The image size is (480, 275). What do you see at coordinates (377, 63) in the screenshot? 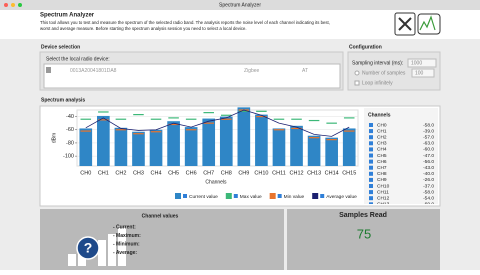
I see `sampling-label: Sampling interval (ms):` at bounding box center [377, 63].